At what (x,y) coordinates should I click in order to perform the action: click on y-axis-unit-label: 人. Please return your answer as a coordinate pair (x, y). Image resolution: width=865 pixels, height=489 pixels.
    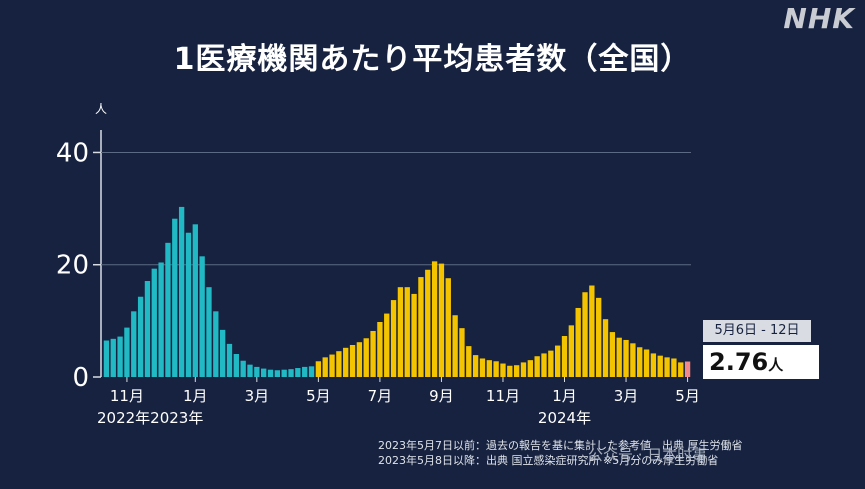
    Looking at the image, I should click on (101, 109).